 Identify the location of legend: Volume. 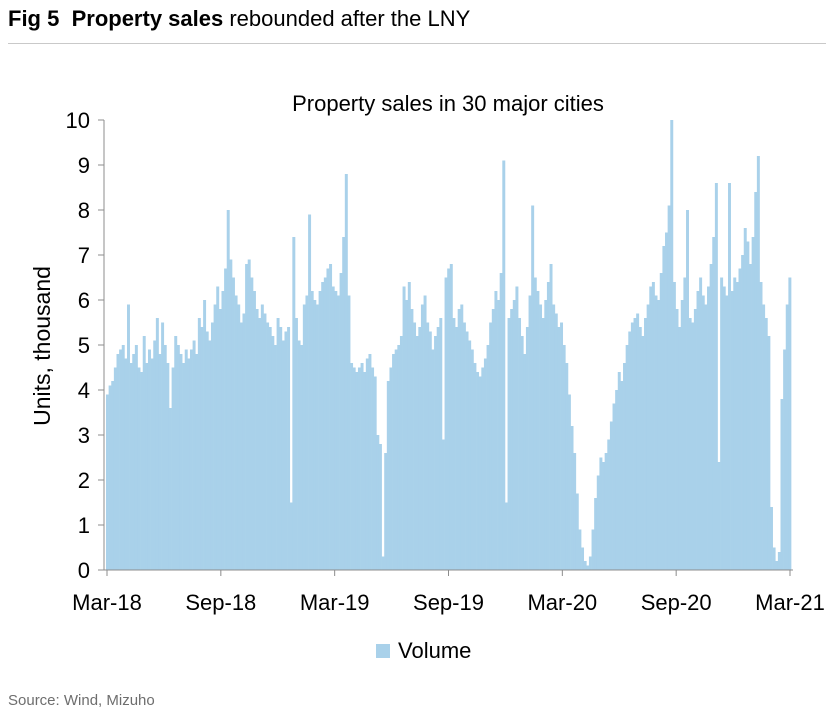
(423, 650).